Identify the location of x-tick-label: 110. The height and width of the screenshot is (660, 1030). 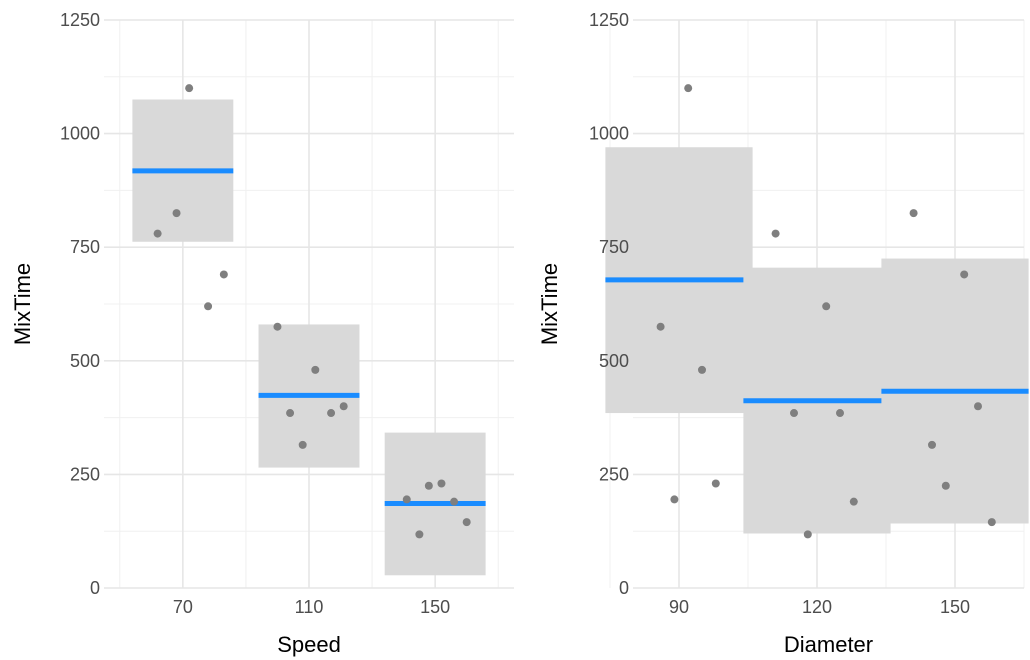
(309, 607).